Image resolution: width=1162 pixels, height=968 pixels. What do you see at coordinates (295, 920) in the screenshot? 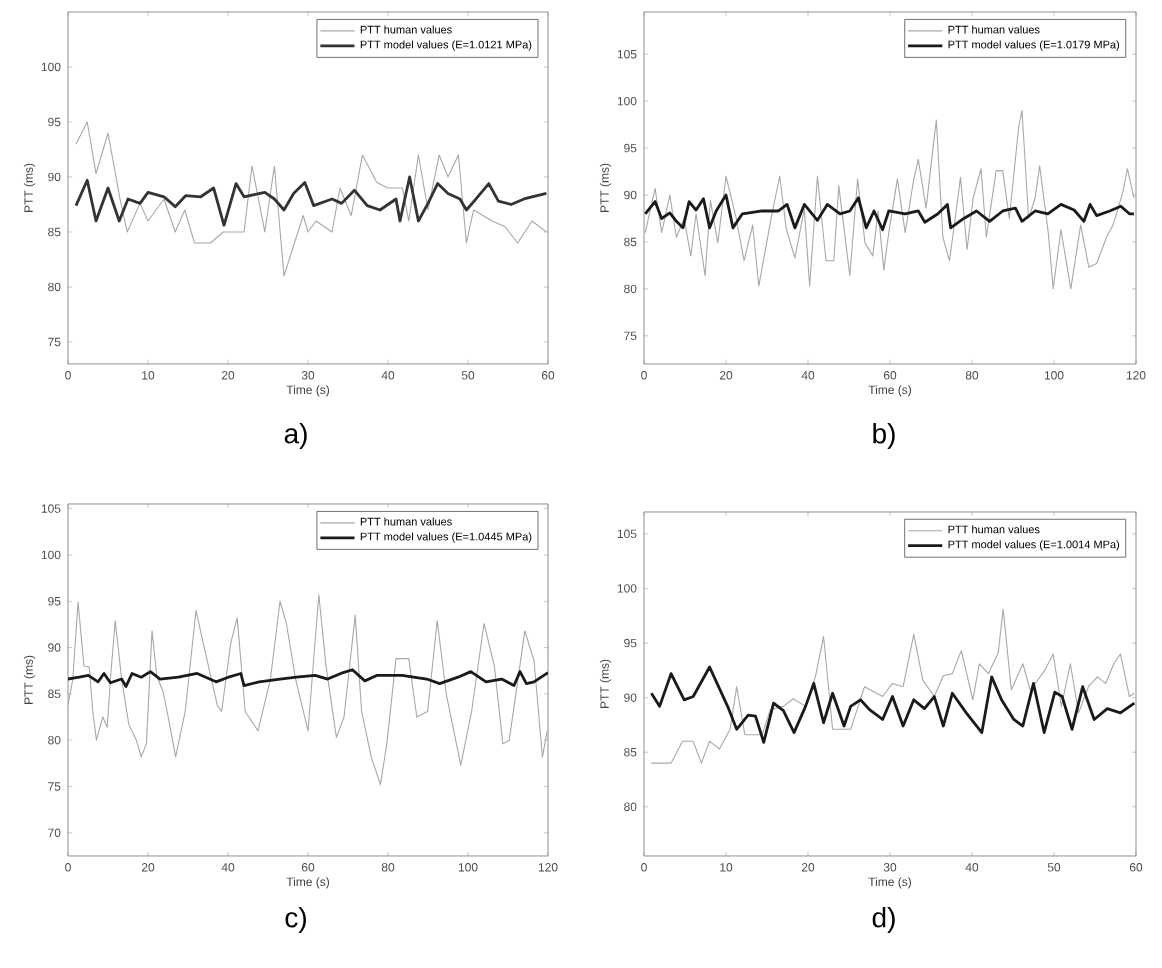
I see `text: c)` at bounding box center [295, 920].